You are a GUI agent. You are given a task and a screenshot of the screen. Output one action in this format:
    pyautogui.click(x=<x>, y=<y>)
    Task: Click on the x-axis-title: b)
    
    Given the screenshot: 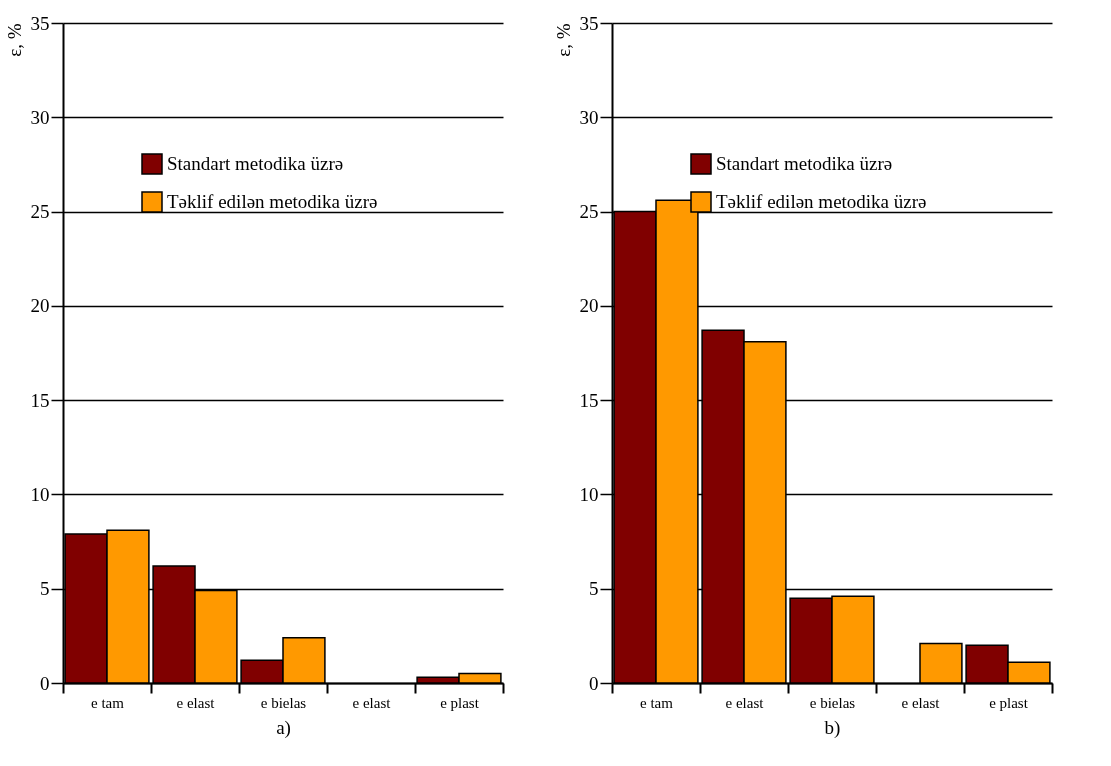 What is the action you would take?
    pyautogui.click(x=832, y=727)
    